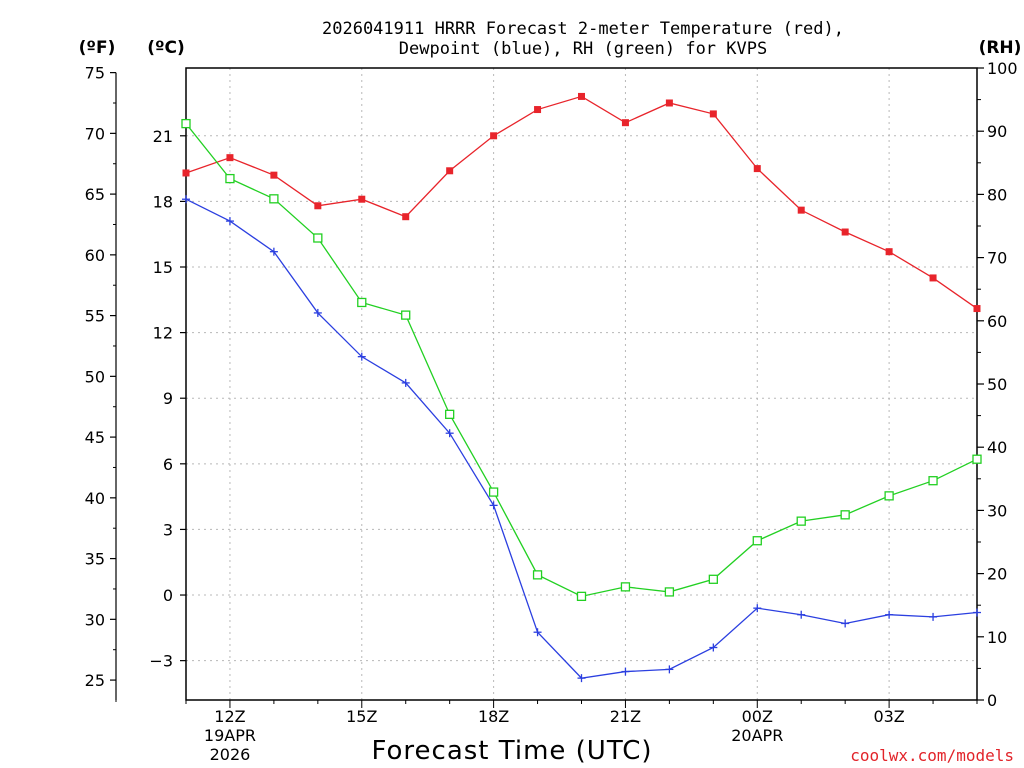  Describe the element at coordinates (95, 437) in the screenshot. I see `fahrenheit-tick-label: 45` at that location.